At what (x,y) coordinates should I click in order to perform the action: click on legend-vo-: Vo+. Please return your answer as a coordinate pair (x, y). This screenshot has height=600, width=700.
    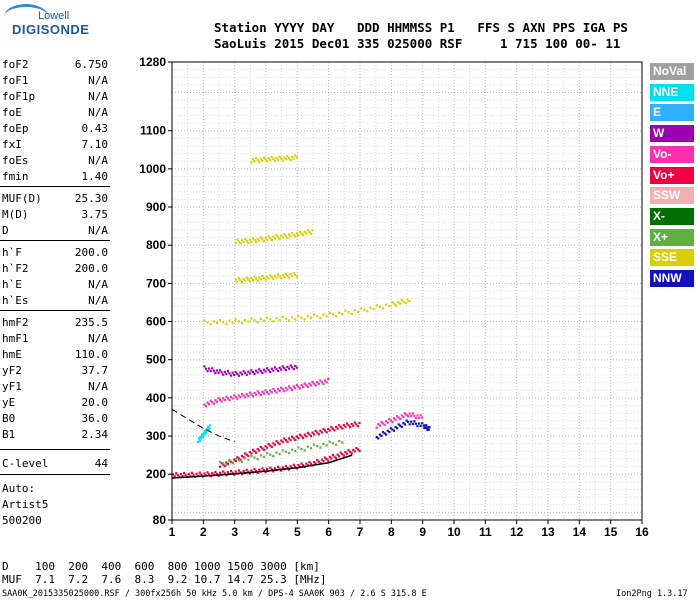
    Looking at the image, I should click on (672, 175).